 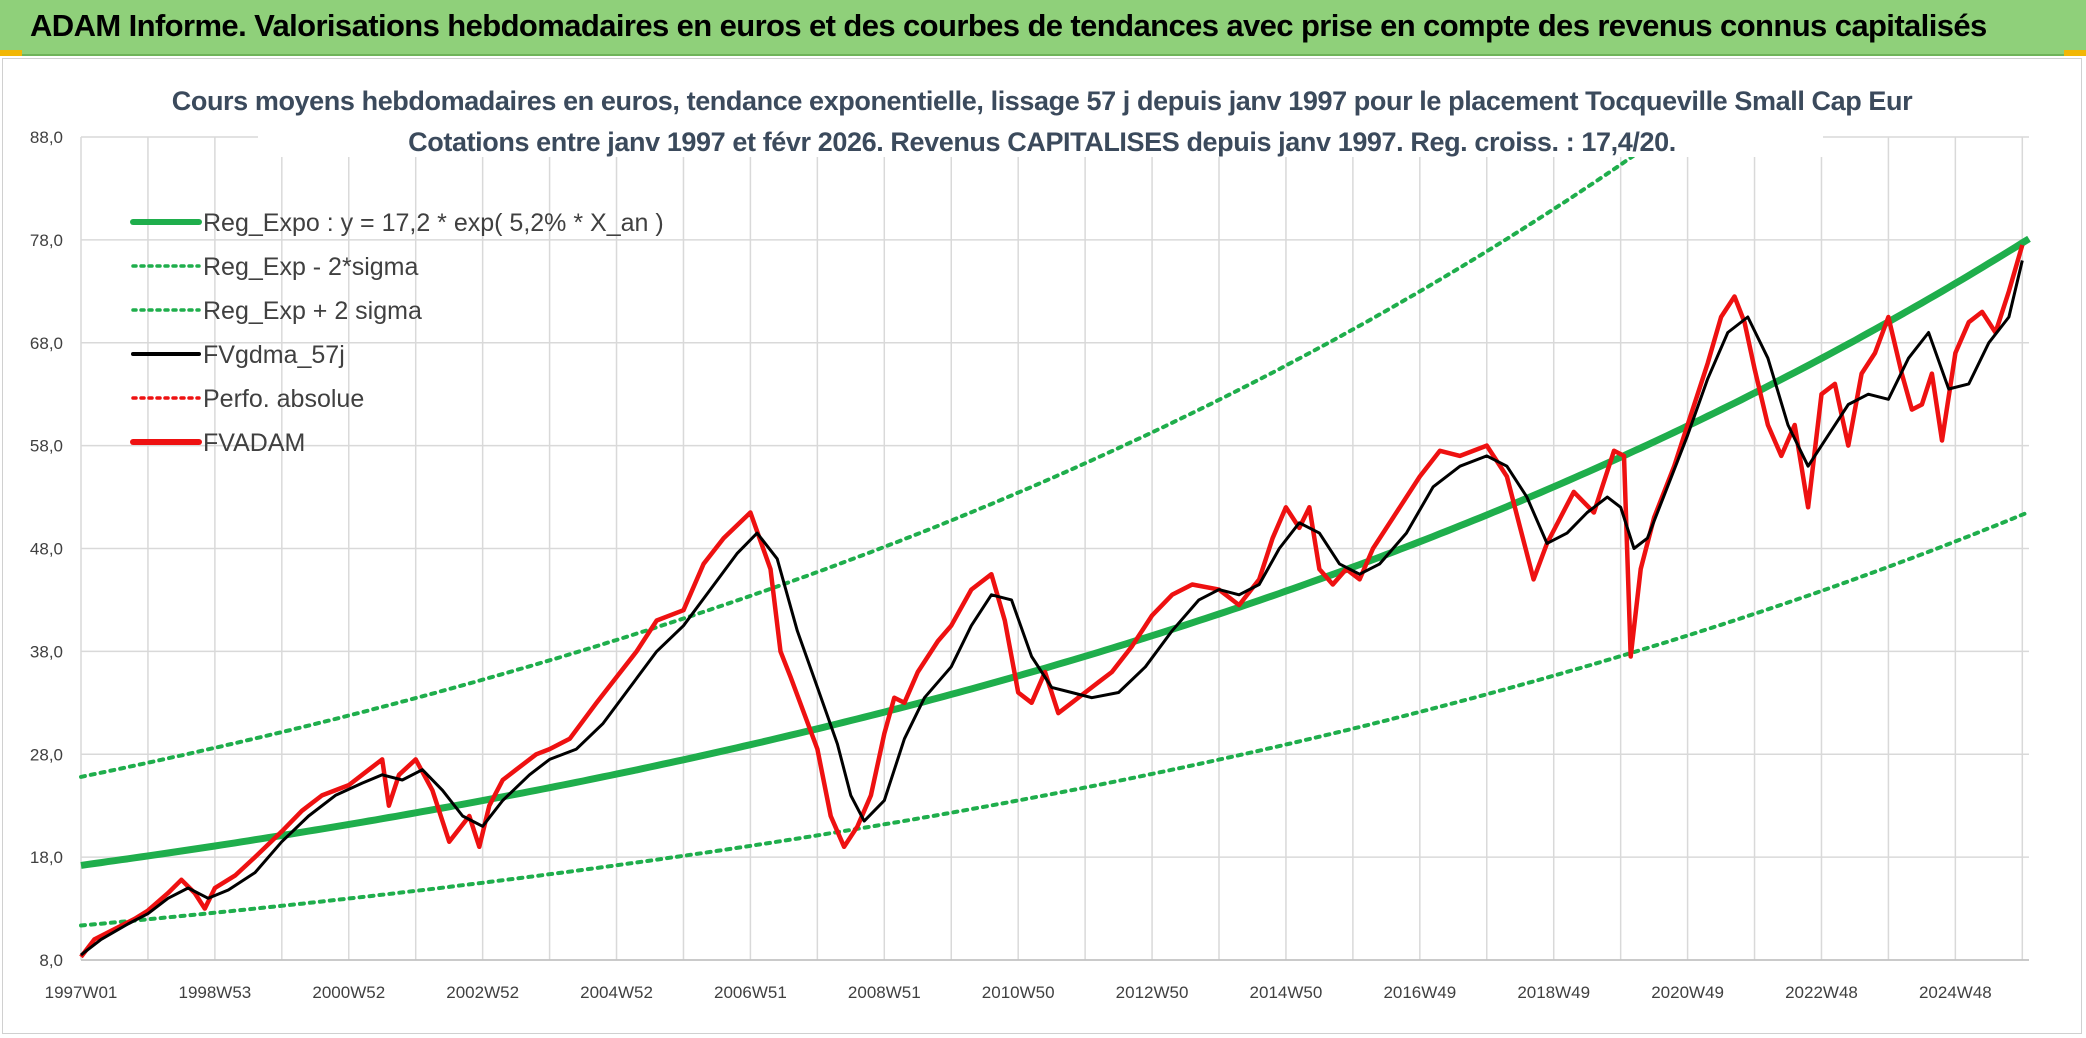 What do you see at coordinates (51, 960) in the screenshot?
I see `y-tick-label: 8,0` at bounding box center [51, 960].